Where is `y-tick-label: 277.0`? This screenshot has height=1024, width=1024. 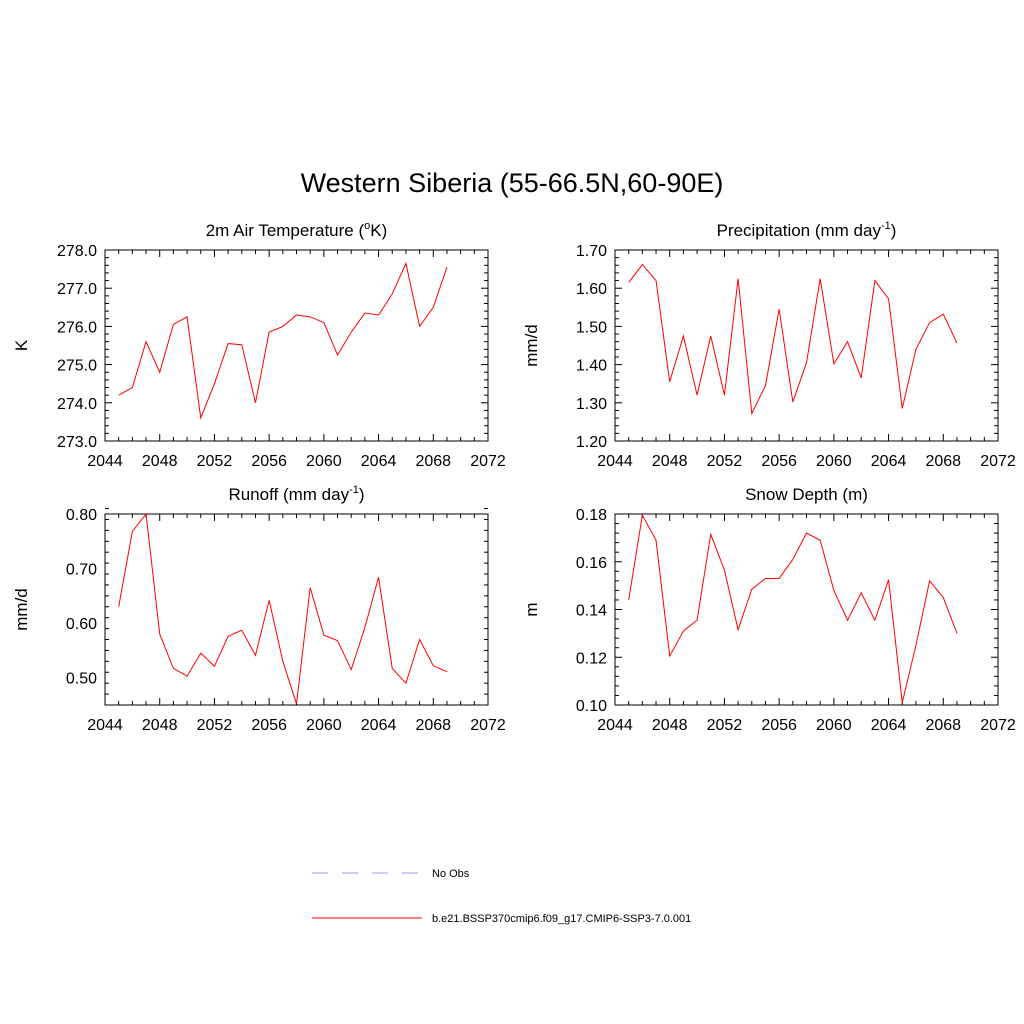
y-tick-label: 277.0 is located at coordinates (77, 289).